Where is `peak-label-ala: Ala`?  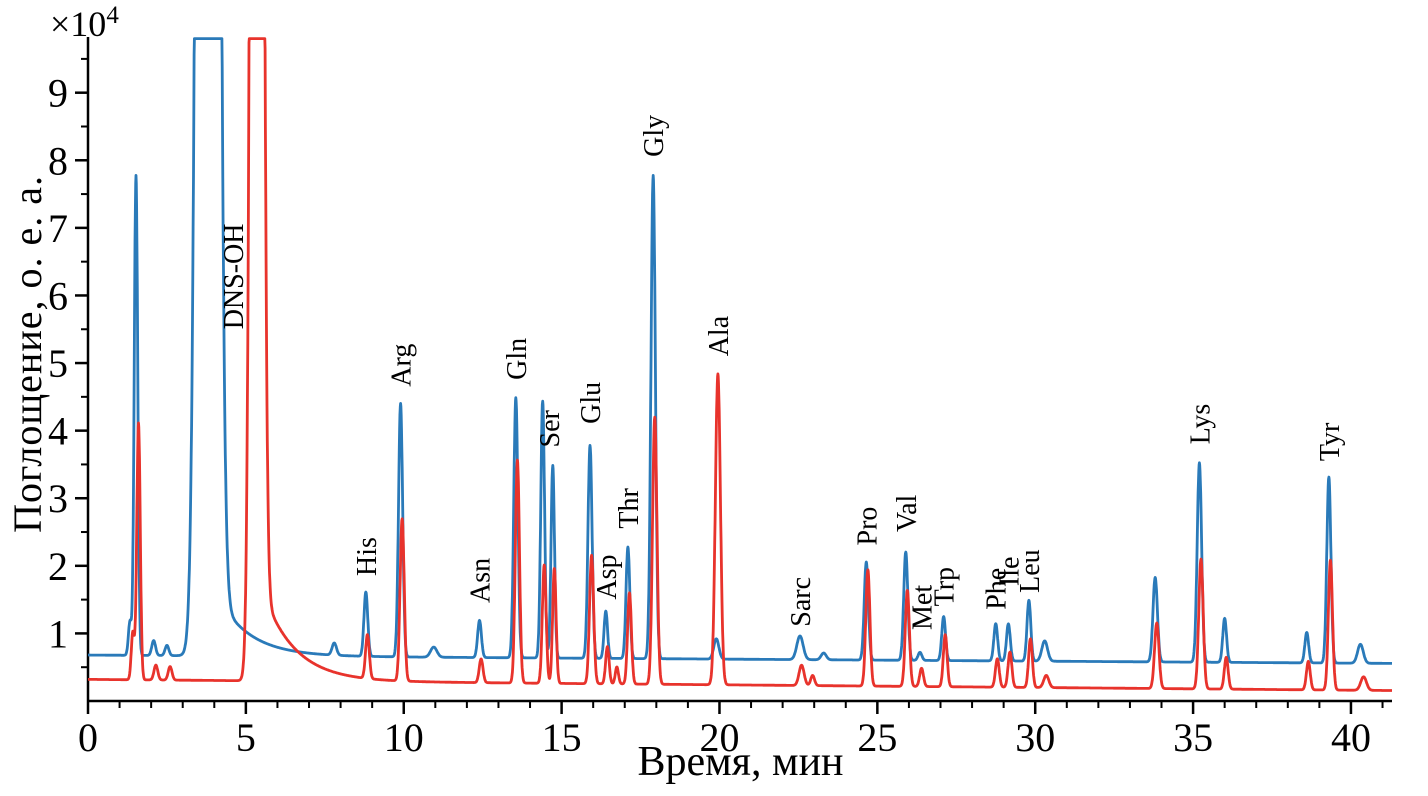 peak-label-ala: Ala is located at coordinates (719, 335).